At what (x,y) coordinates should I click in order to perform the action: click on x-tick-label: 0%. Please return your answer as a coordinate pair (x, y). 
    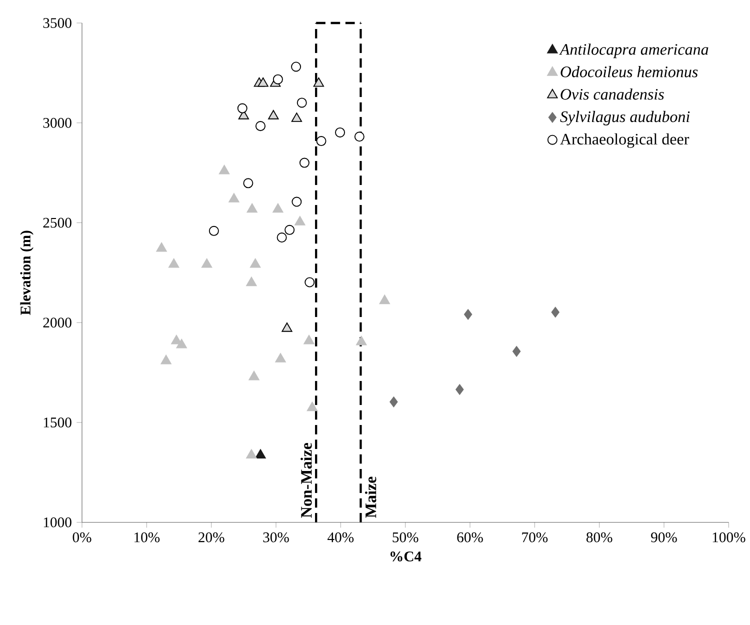
    Looking at the image, I should click on (82, 537).